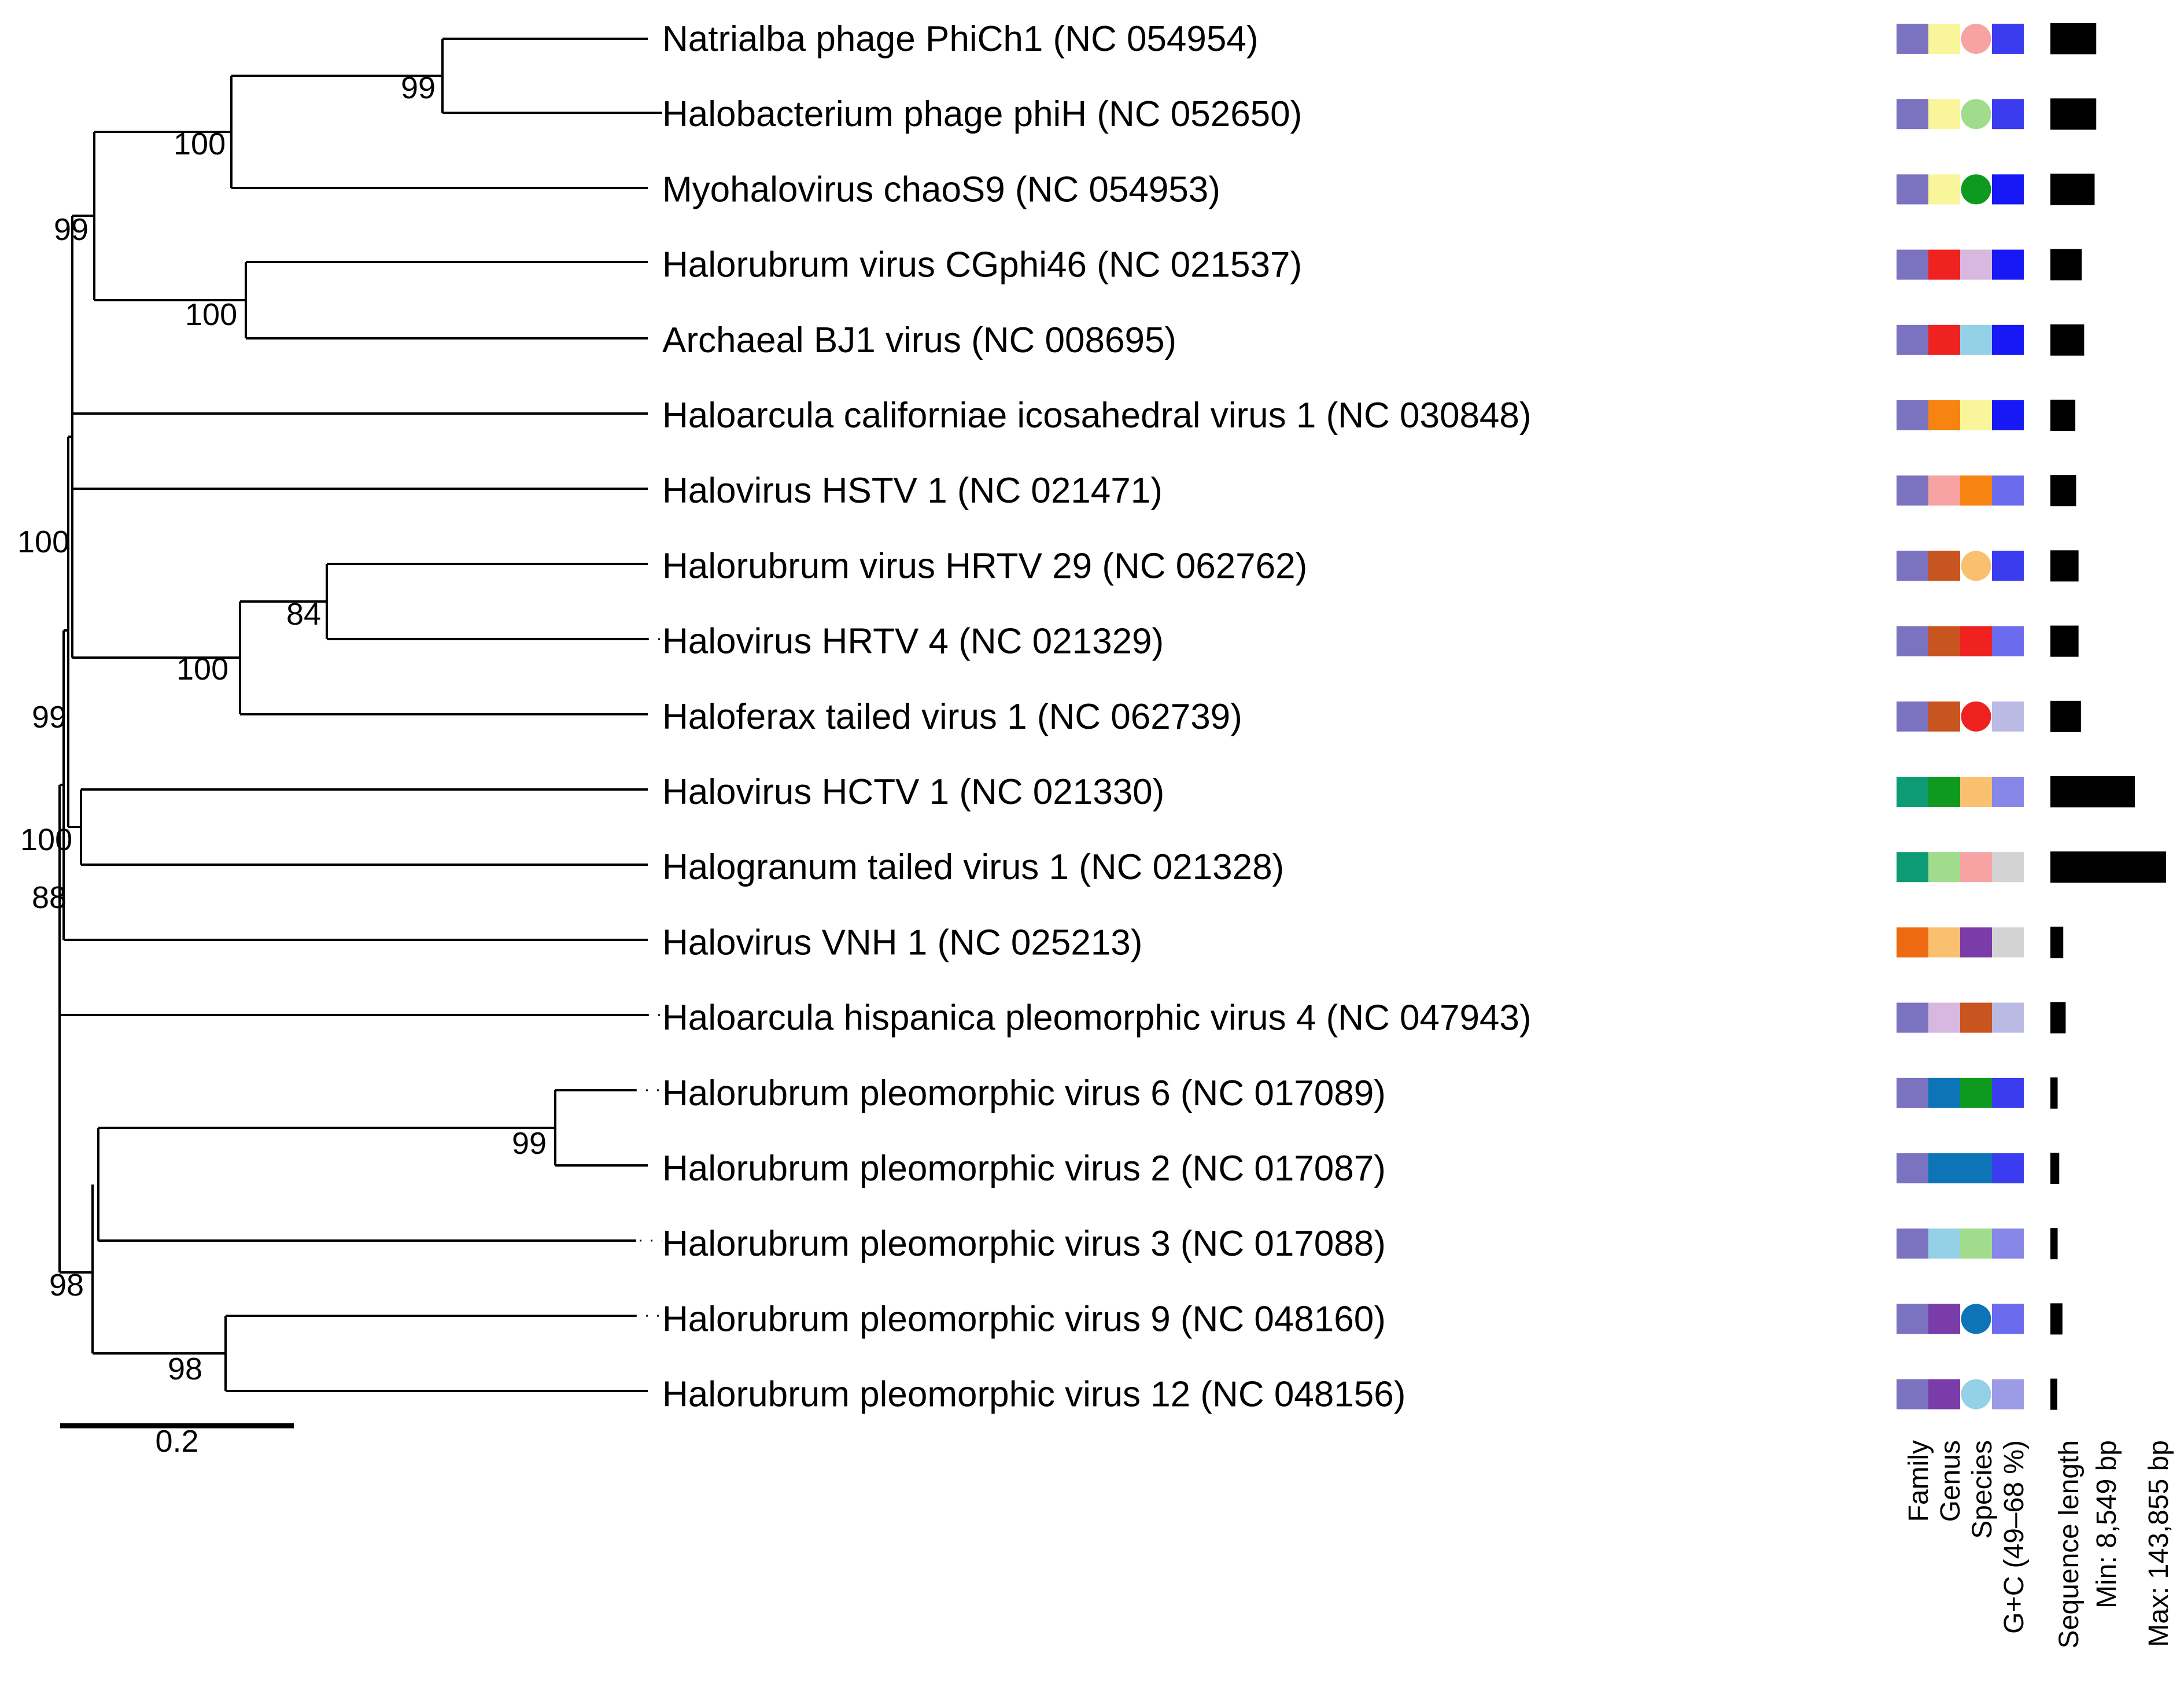 The height and width of the screenshot is (1690, 2184). I want to click on branch-hctv1-halogranum, so click(364, 827).